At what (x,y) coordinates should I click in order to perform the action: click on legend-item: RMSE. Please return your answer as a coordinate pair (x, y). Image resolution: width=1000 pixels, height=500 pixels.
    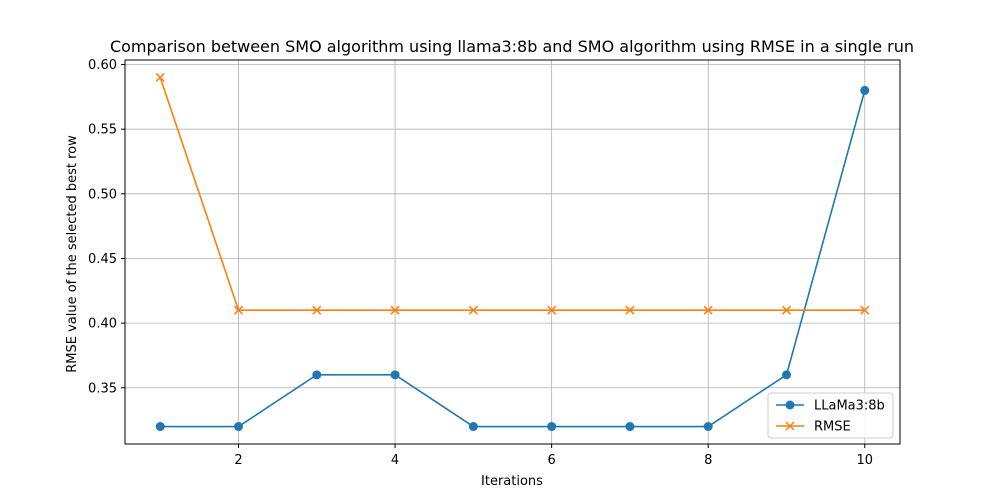
    Looking at the image, I should click on (813, 427).